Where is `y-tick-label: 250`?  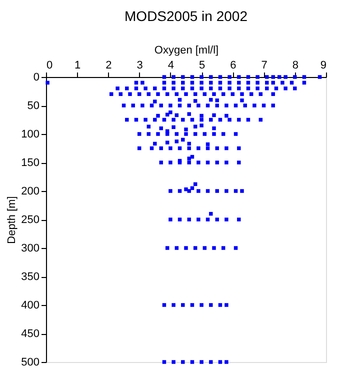
y-tick-label: 250 is located at coordinates (30, 220).